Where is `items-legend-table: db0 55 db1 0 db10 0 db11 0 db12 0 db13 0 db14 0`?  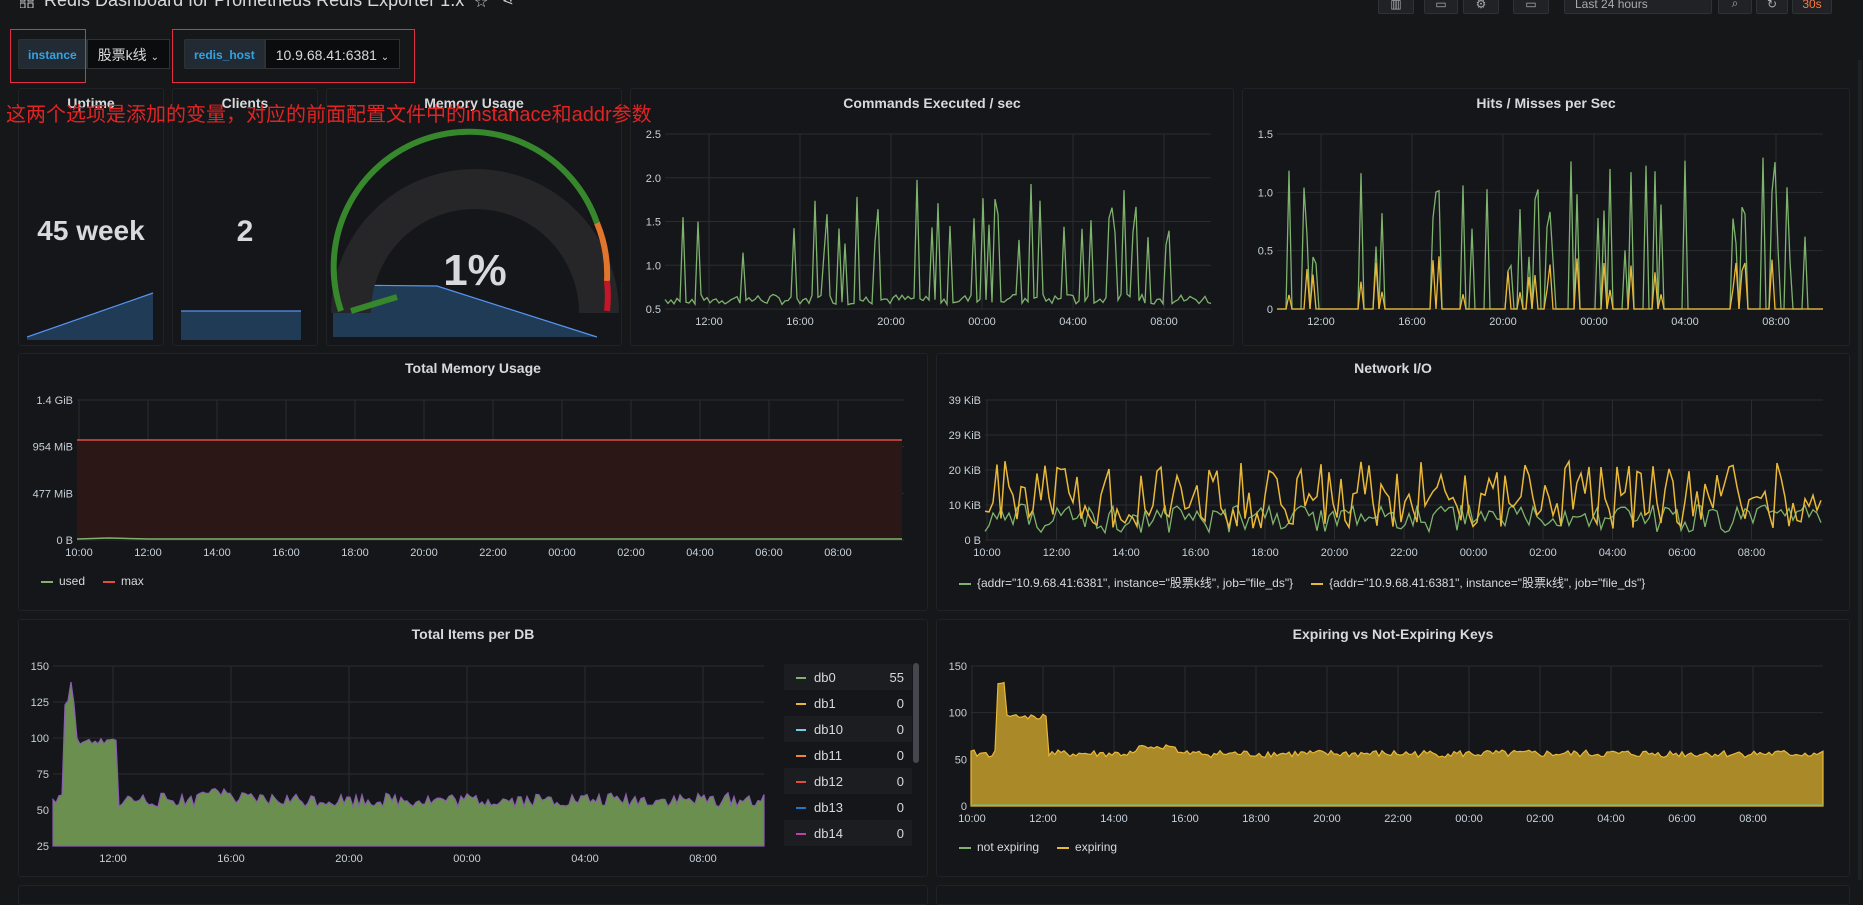 items-legend-table: db0 55 db1 0 db10 0 db11 0 db12 0 db13 0 db14 0 is located at coordinates (848, 755).